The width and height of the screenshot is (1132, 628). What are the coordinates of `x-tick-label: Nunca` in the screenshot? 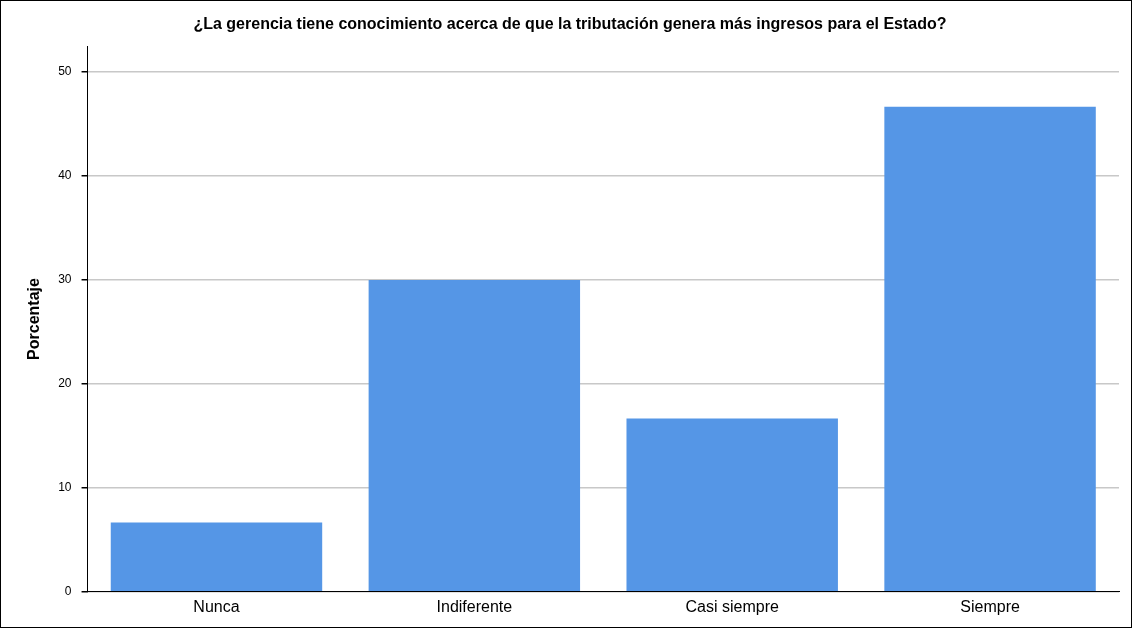 It's located at (216, 606).